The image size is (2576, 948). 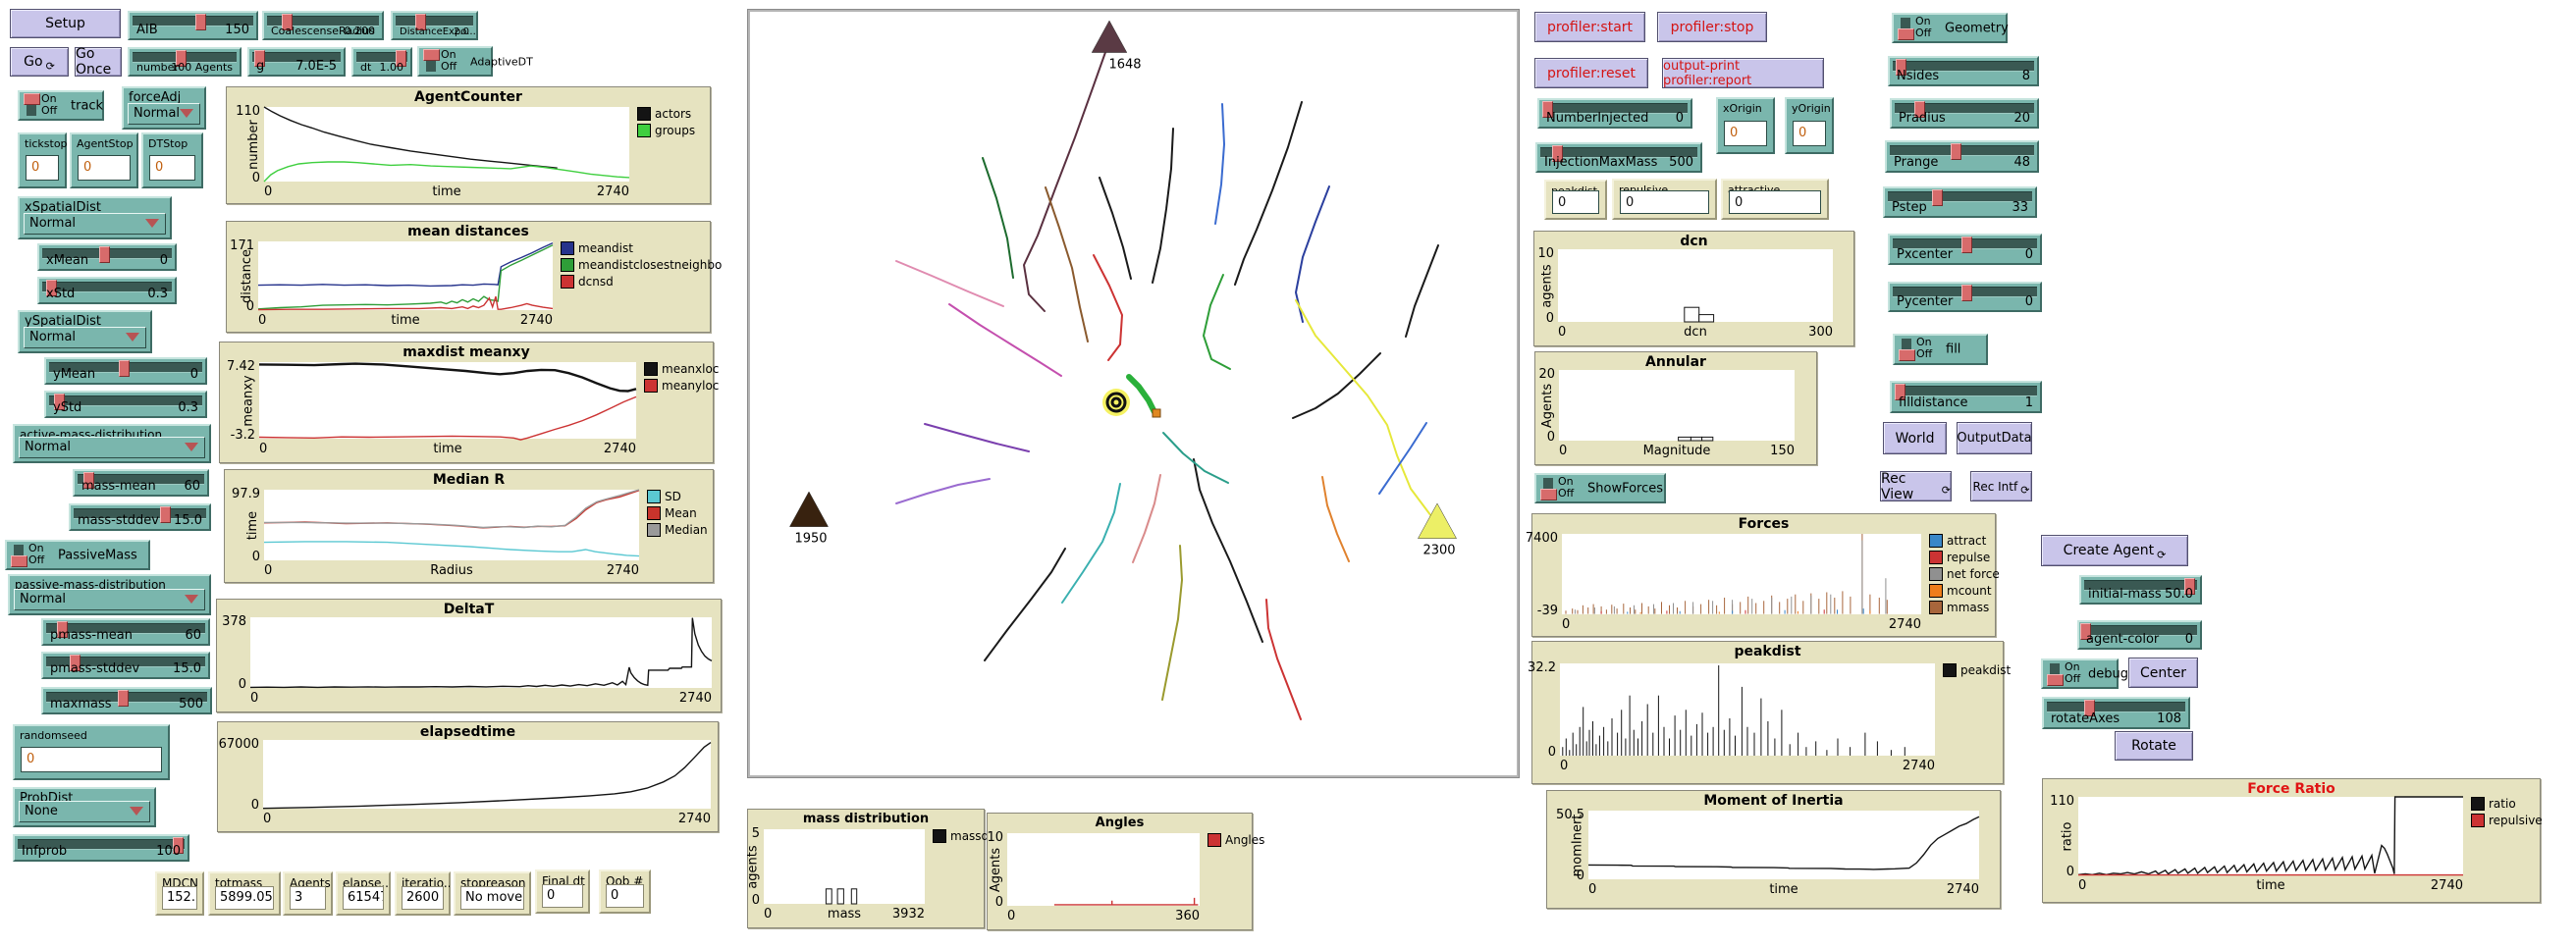 I want to click on rec-view-button: Rec View ⟳, so click(x=1916, y=486).